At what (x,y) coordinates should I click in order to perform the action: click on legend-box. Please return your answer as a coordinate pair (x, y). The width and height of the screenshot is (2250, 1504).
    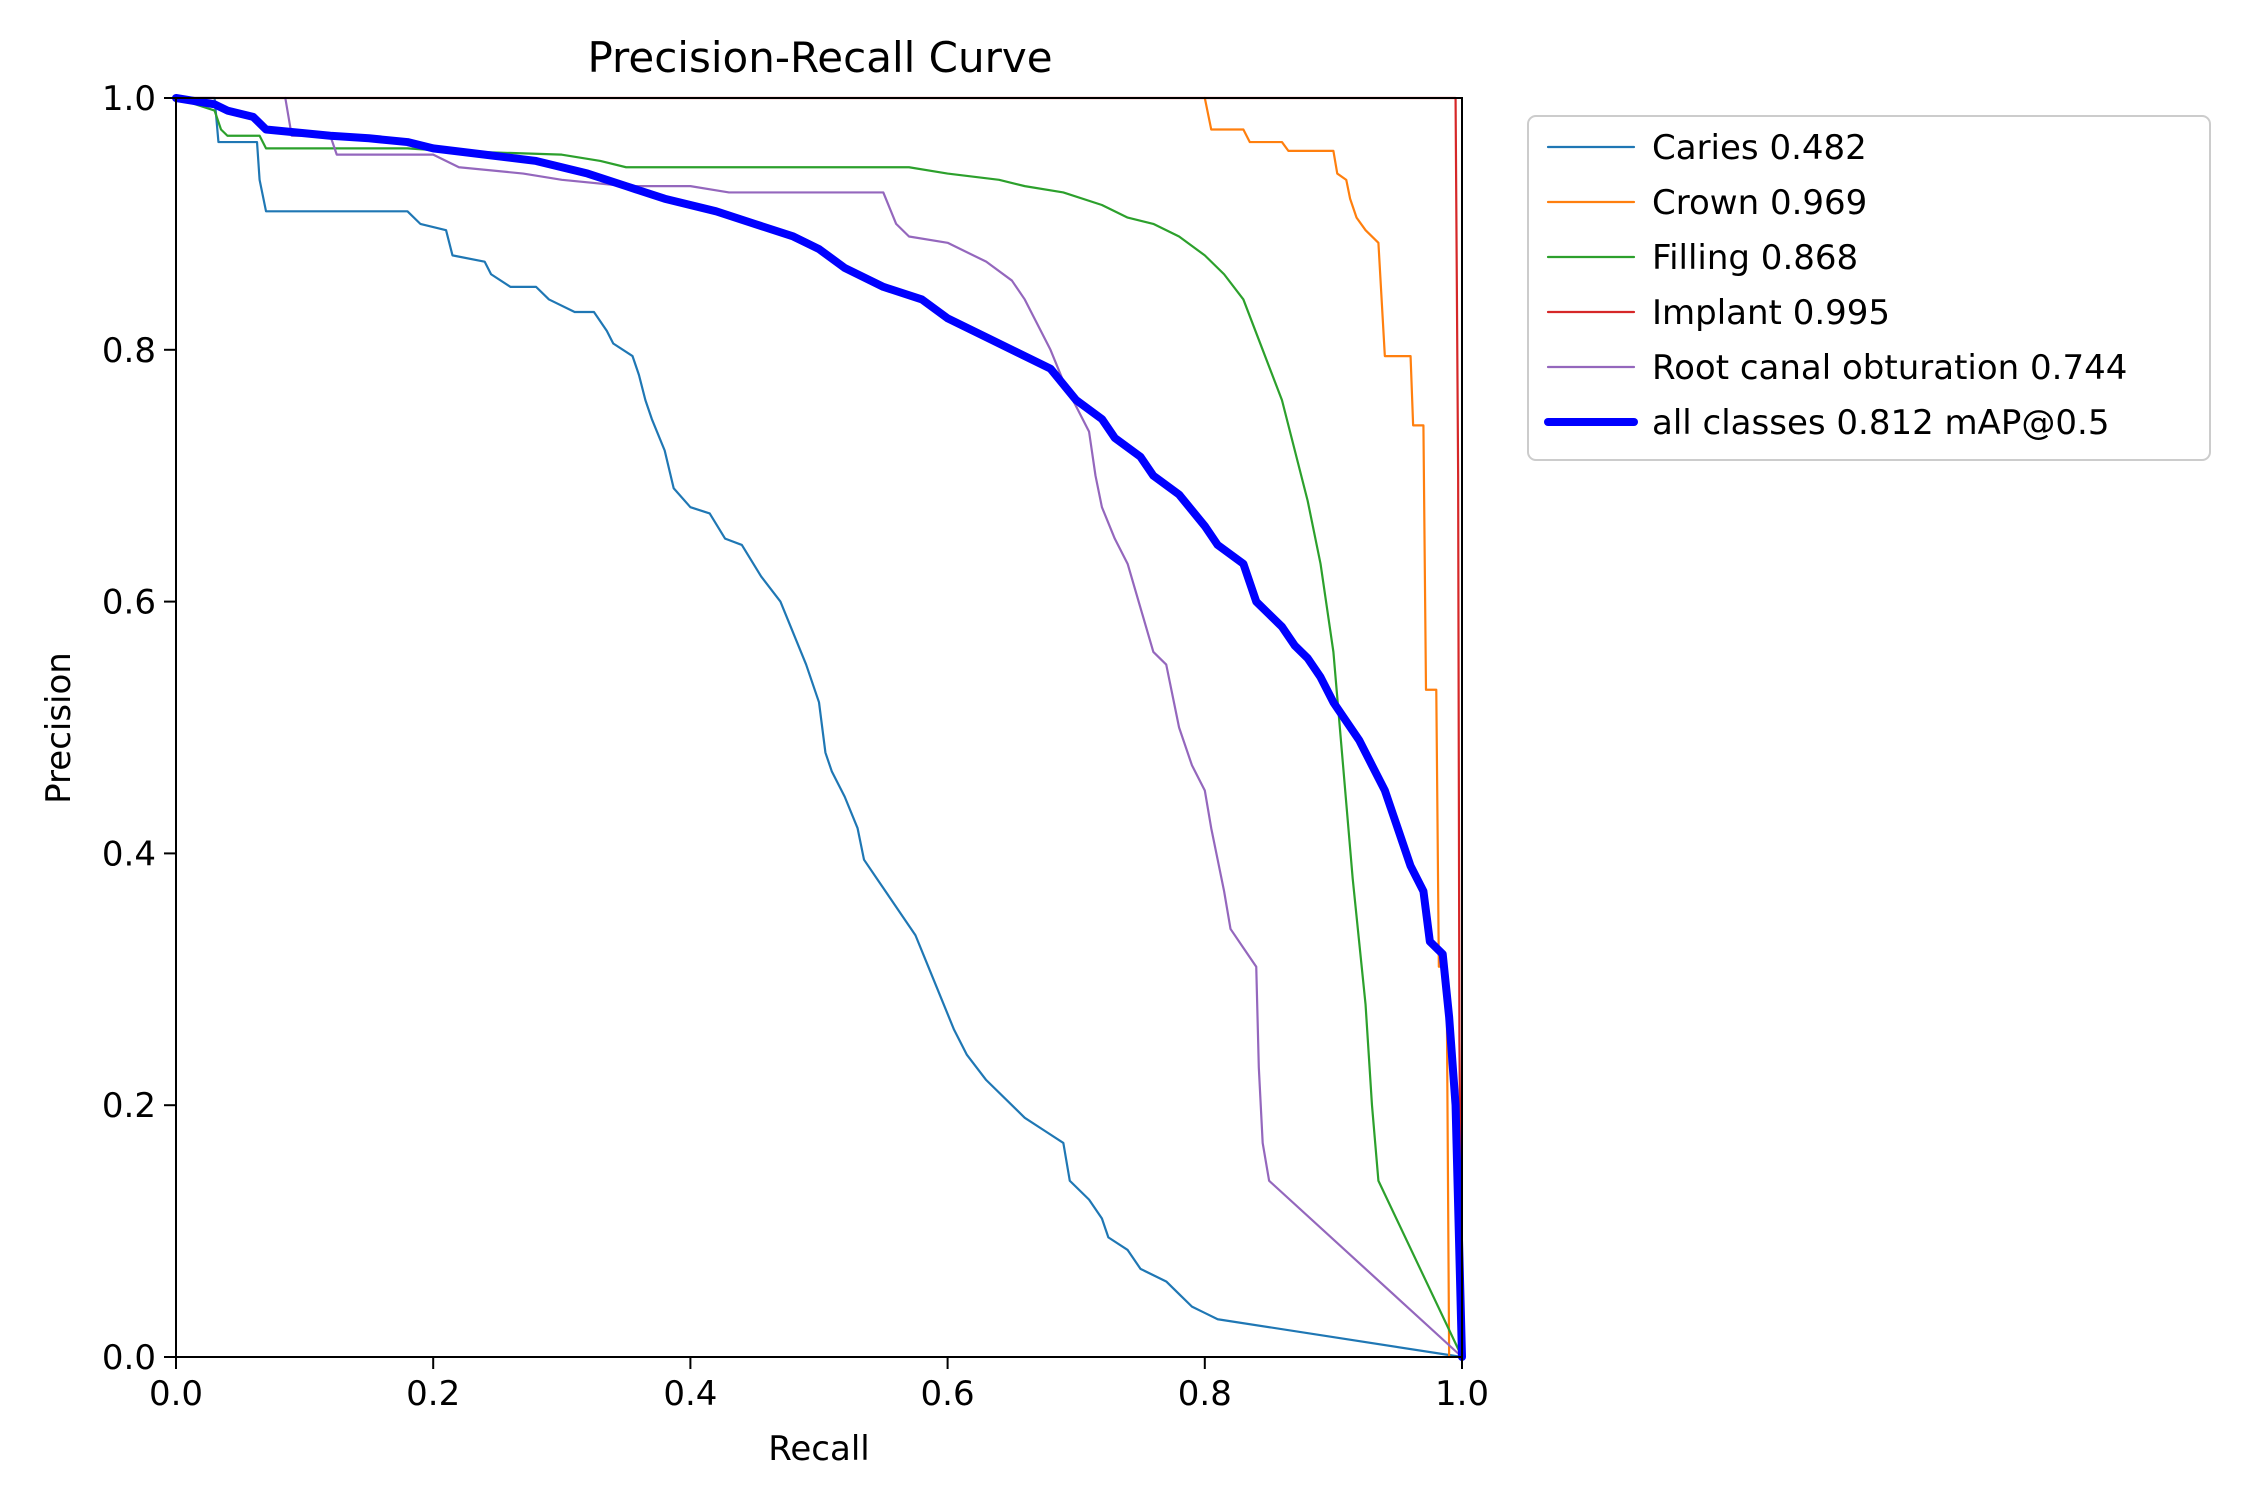
    Looking at the image, I should click on (1869, 288).